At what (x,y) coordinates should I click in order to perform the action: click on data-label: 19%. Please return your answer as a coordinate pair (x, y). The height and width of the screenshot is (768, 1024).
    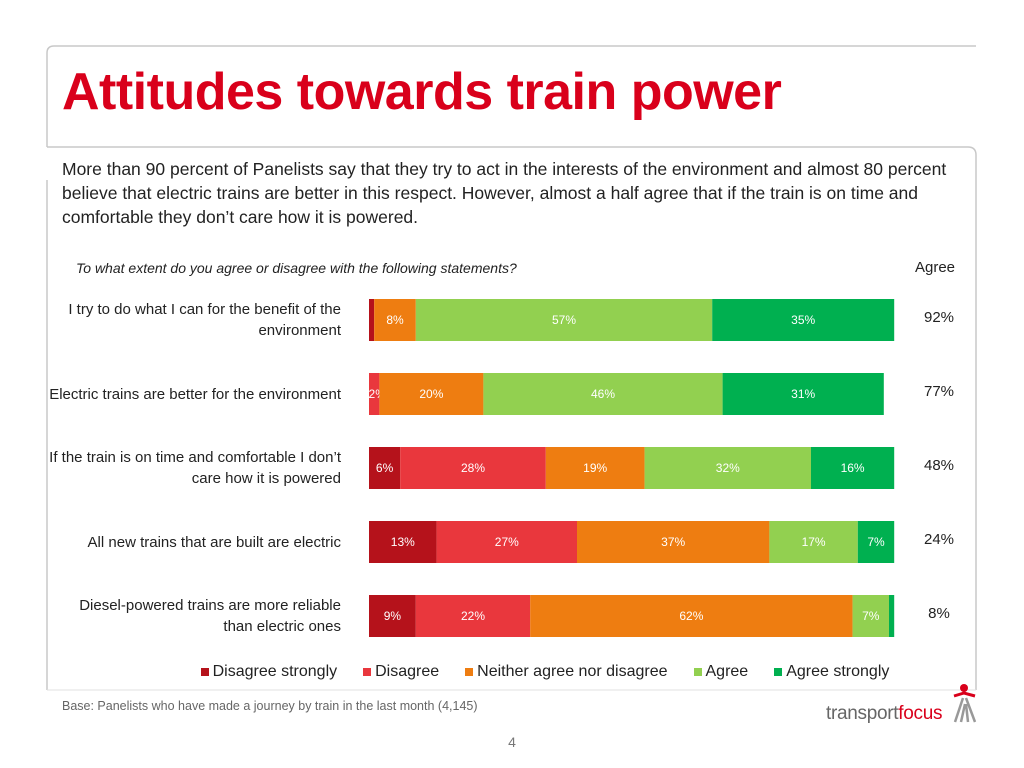
    Looking at the image, I should click on (595, 468).